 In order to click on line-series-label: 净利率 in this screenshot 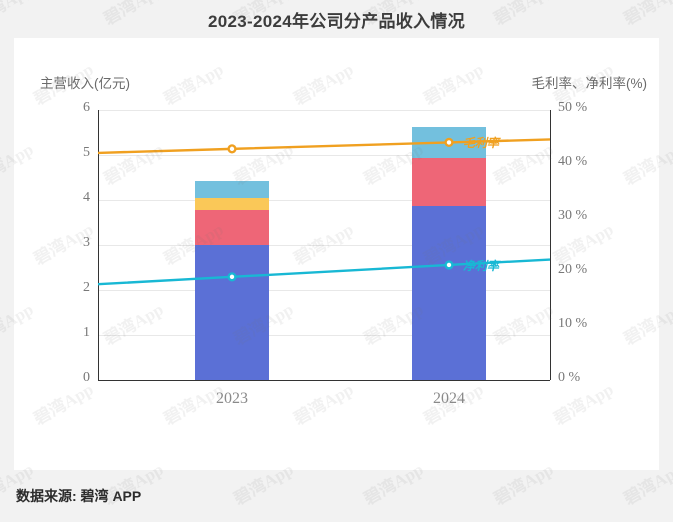, I will do `click(481, 265)`.